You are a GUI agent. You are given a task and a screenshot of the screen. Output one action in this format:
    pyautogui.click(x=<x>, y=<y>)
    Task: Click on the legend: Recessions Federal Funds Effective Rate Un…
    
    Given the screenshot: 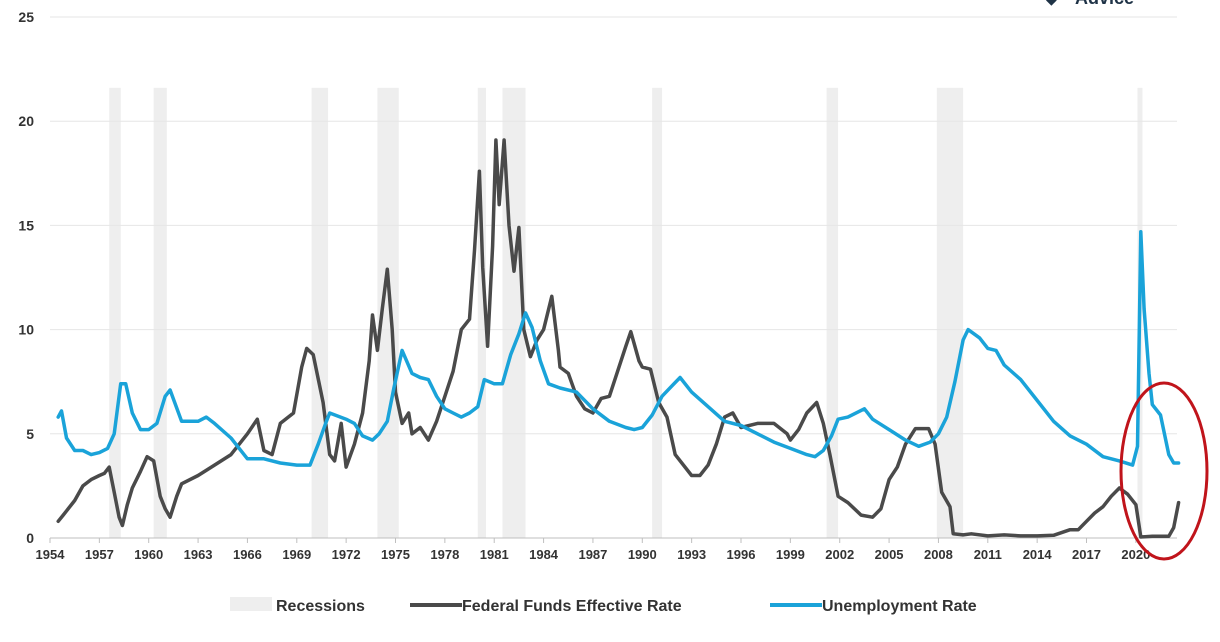 What is the action you would take?
    pyautogui.click(x=603, y=606)
    